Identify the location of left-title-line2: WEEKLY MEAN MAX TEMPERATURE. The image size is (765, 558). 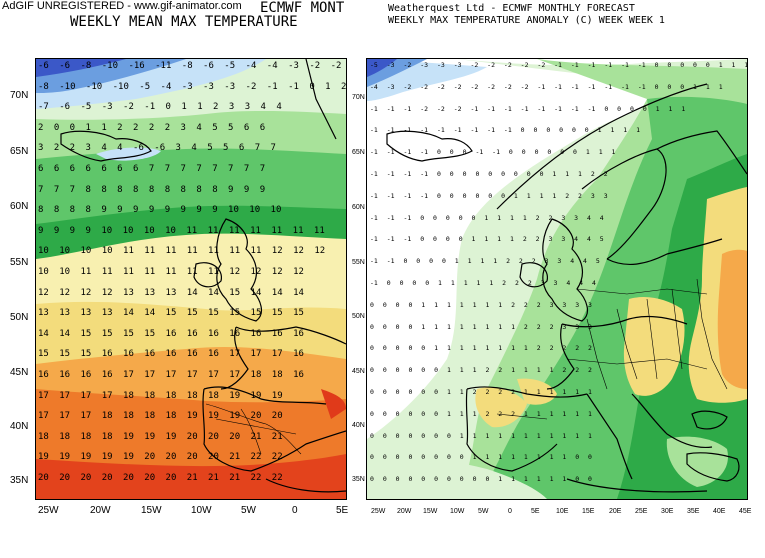
(184, 22).